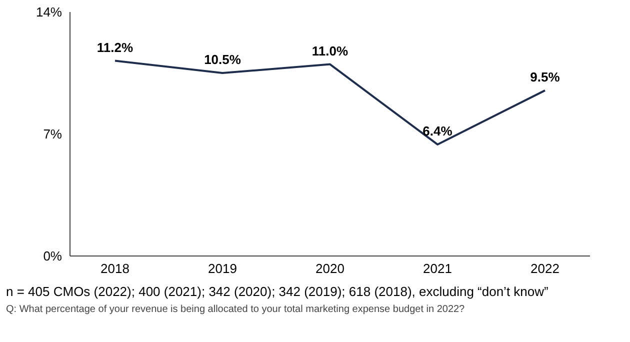  Describe the element at coordinates (52, 134) in the screenshot. I see `y-tick-label: 7%` at that location.